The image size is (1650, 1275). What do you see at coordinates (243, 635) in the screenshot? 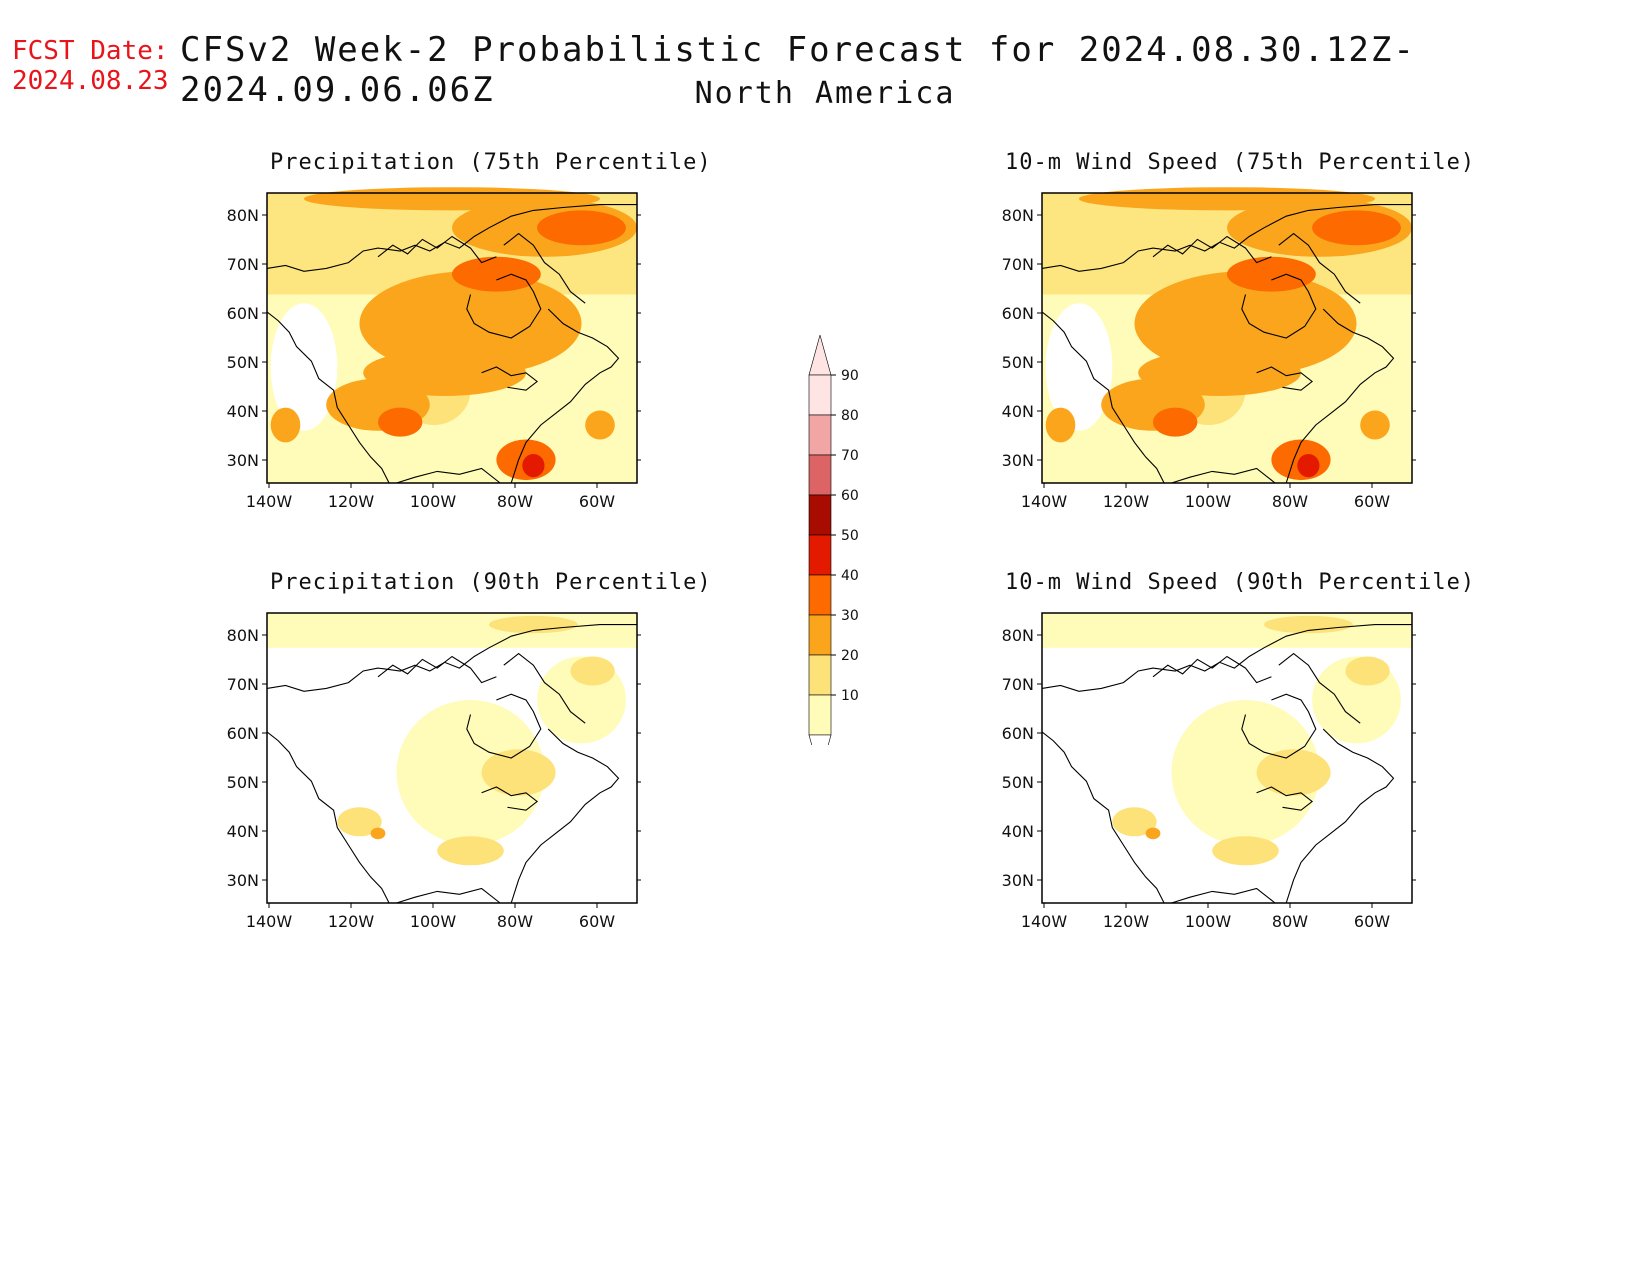
I see `lat-label: 80N` at bounding box center [243, 635].